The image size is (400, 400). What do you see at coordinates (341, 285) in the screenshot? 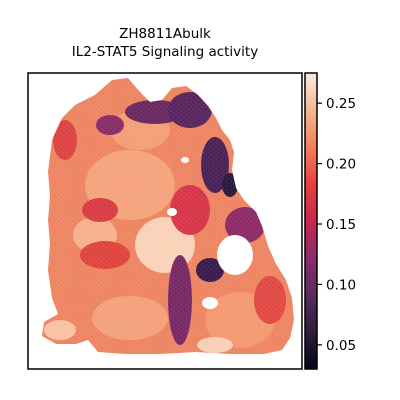
I see `colorbar-tick-label-1: 0.10` at bounding box center [341, 285].